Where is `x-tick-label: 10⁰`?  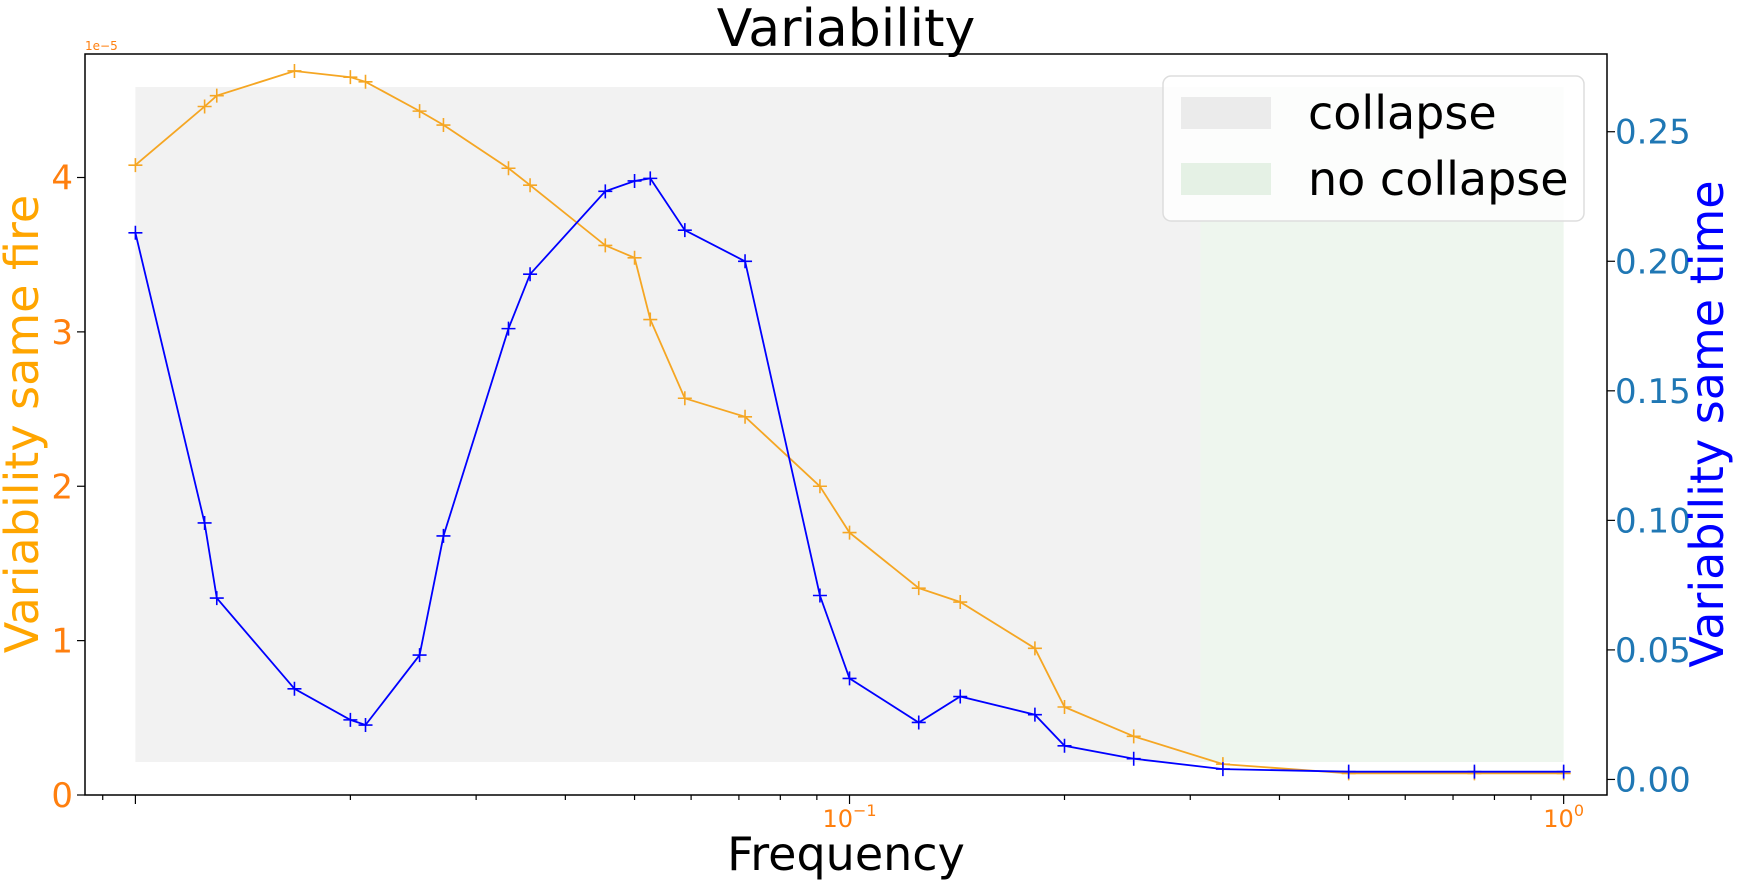 x-tick-label: 10⁰ is located at coordinates (1563, 817).